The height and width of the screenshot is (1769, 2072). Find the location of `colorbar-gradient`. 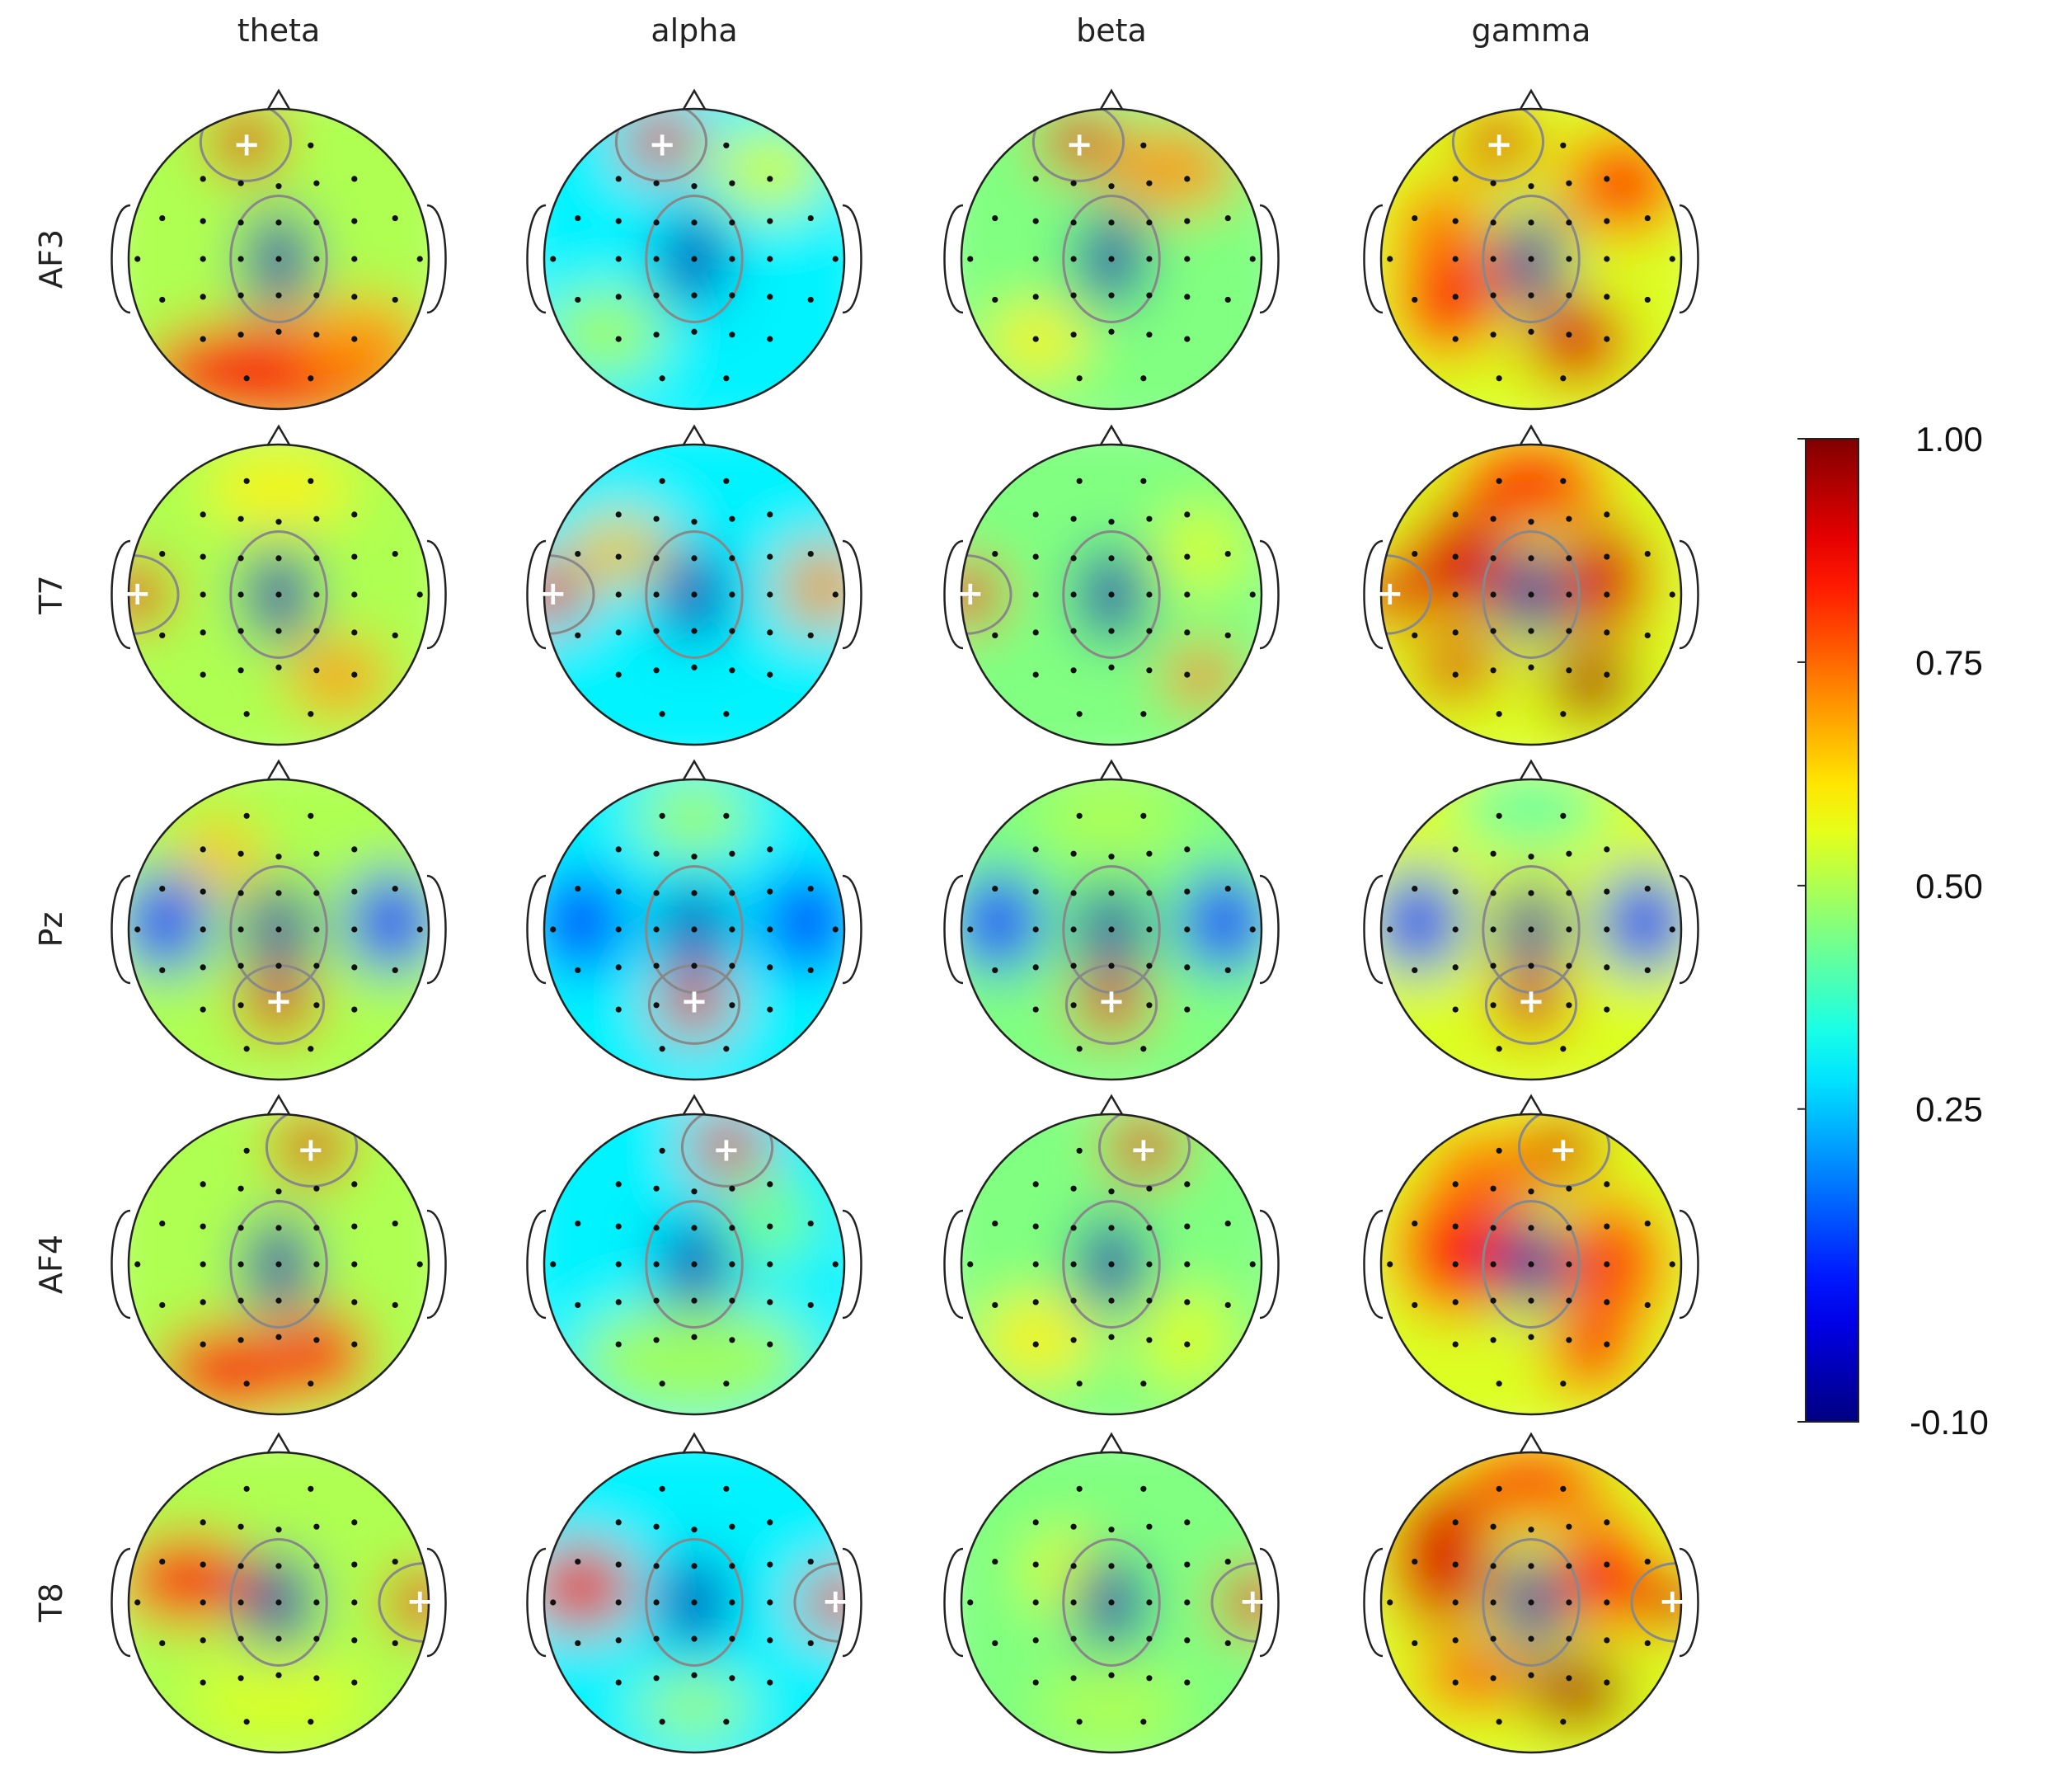

colorbar-gradient is located at coordinates (1832, 930).